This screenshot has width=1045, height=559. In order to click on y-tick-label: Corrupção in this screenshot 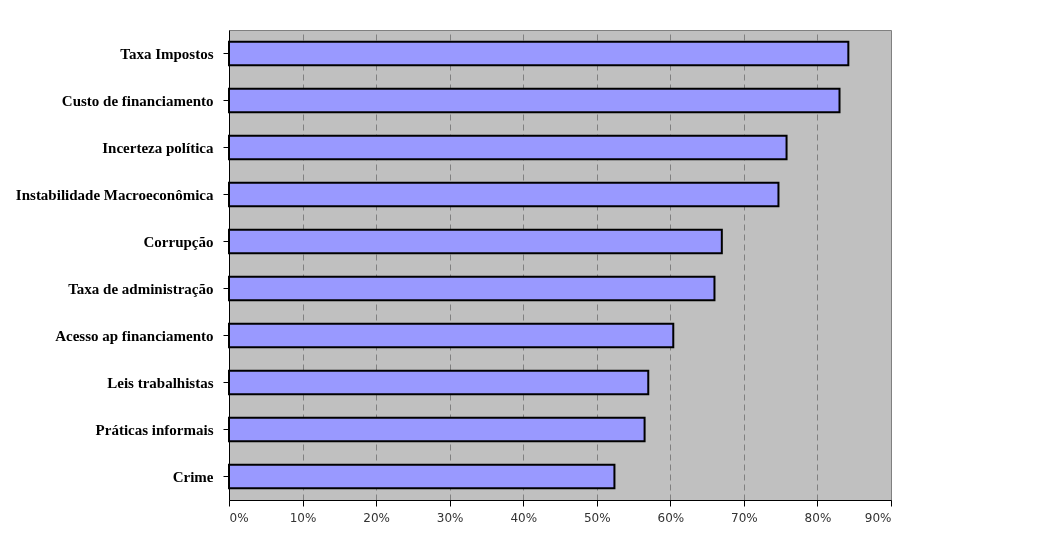, I will do `click(178, 241)`.